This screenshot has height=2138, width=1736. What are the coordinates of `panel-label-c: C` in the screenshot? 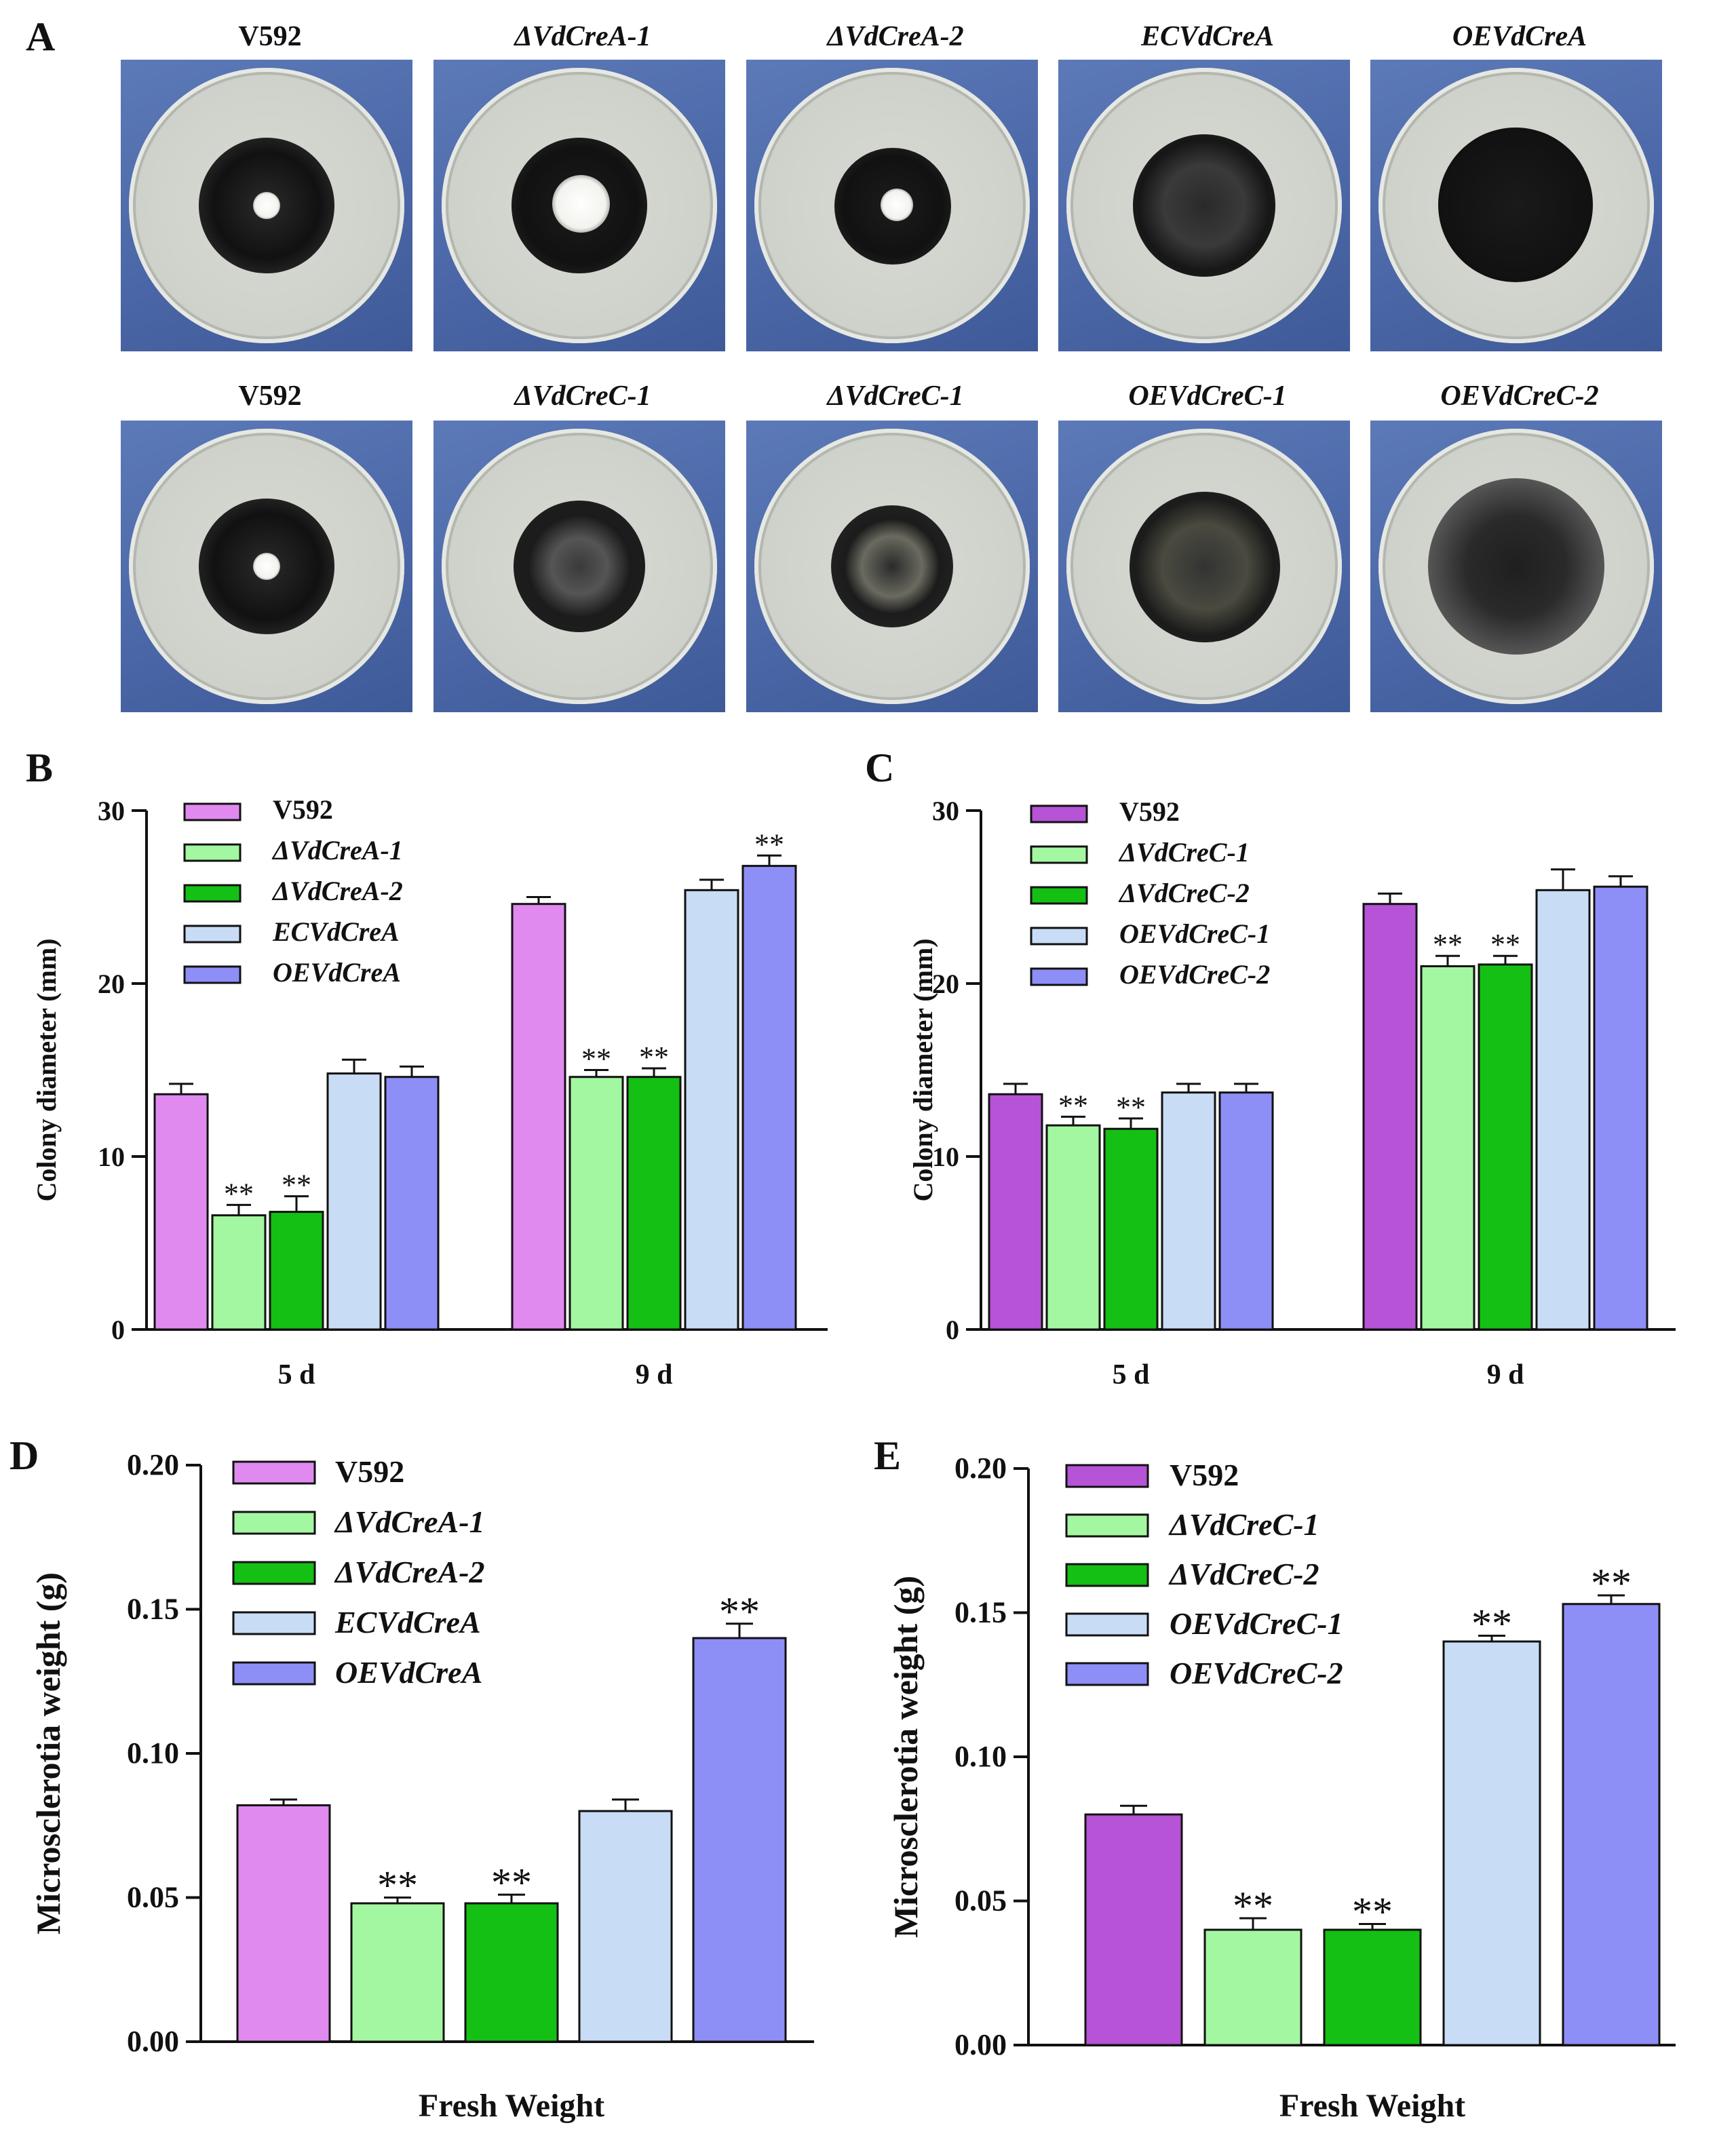 It's located at (880, 768).